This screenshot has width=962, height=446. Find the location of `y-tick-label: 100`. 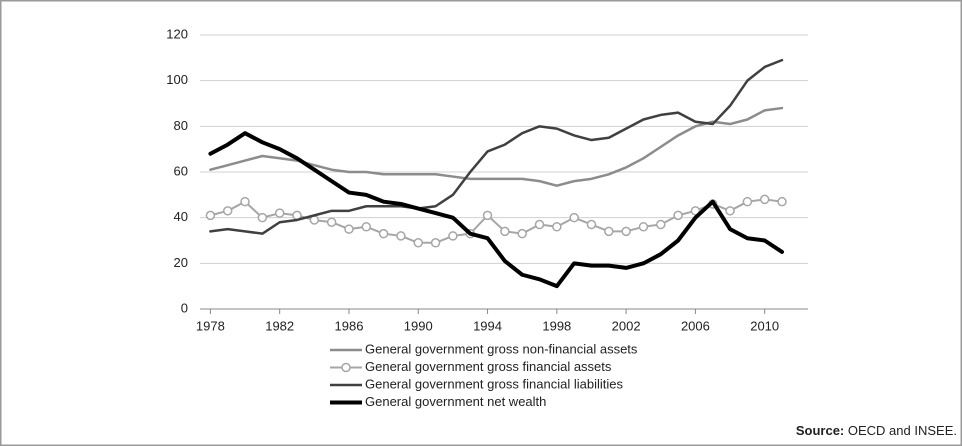

y-tick-label: 100 is located at coordinates (177, 79).